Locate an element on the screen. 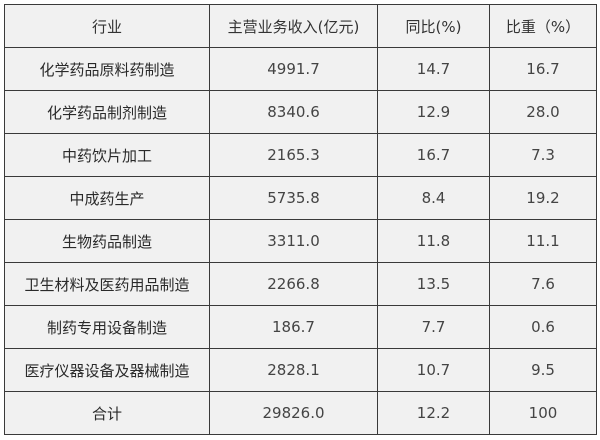  revenue-cell: 2165.3 is located at coordinates (293, 155).